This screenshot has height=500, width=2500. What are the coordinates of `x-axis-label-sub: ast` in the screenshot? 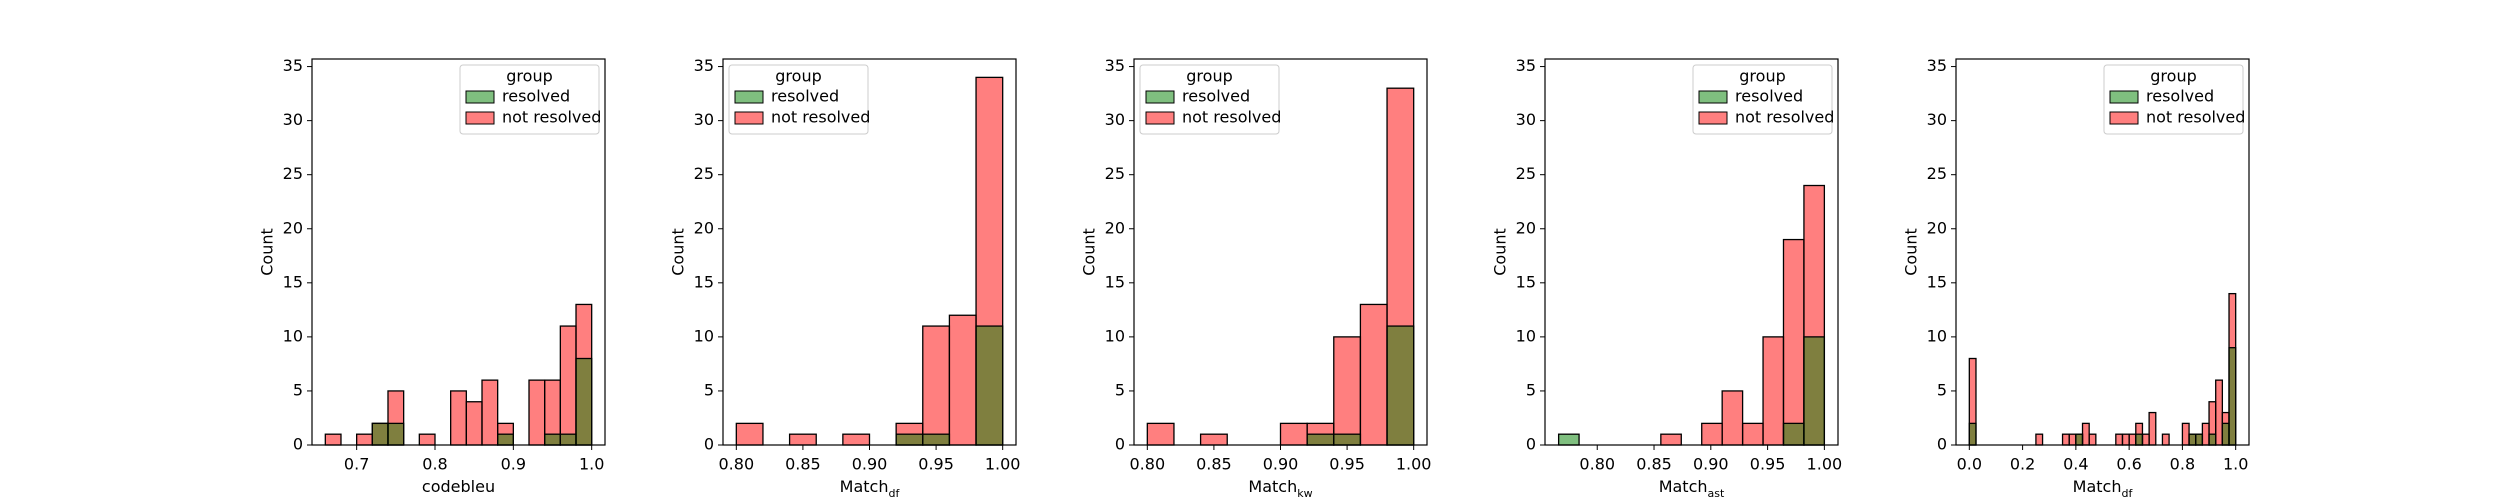 It's located at (1716, 493).